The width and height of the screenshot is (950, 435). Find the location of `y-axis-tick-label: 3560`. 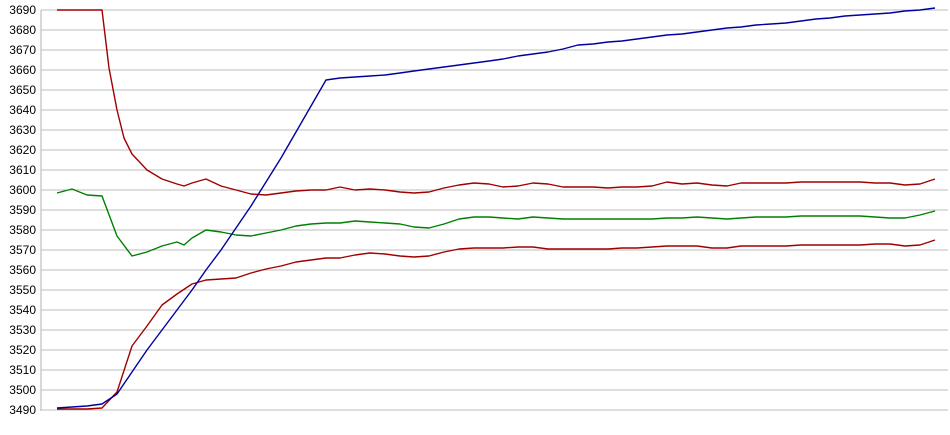

y-axis-tick-label: 3560 is located at coordinates (22, 270).